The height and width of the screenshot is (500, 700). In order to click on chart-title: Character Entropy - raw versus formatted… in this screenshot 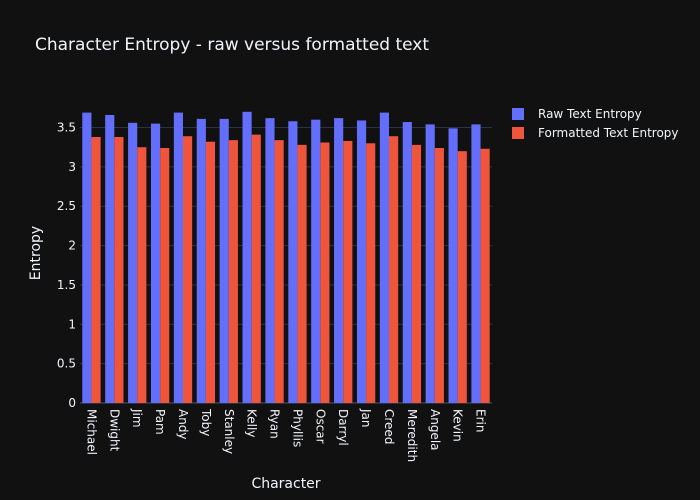, I will do `click(232, 45)`.